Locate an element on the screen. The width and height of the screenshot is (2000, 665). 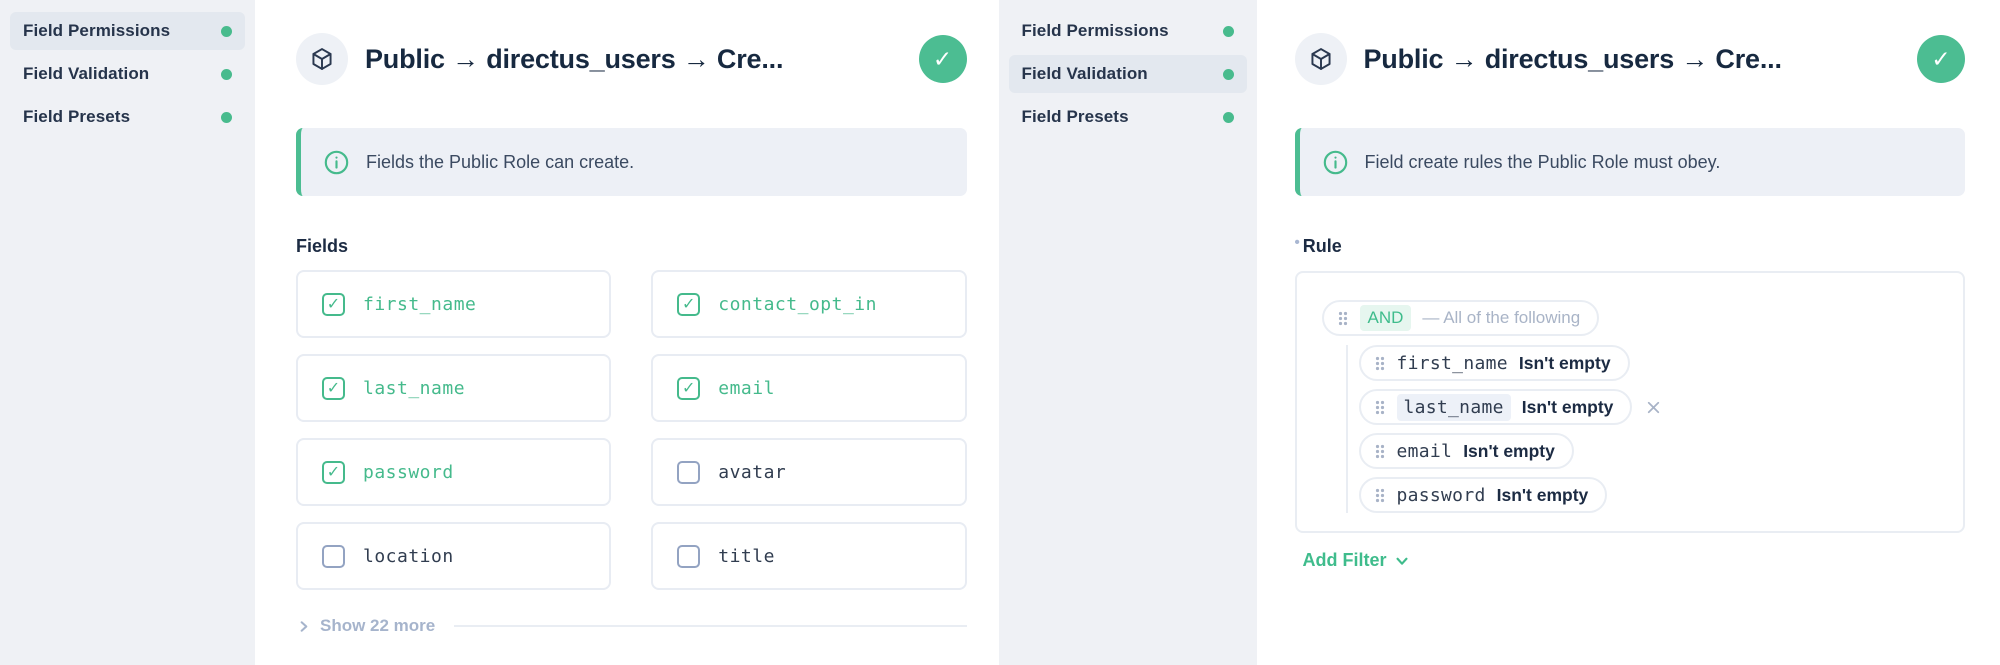
filter-pill-password: password Isn't empty is located at coordinates (1483, 495).